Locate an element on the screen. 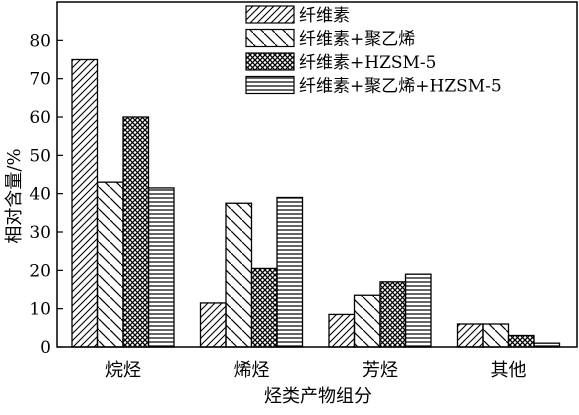 The height and width of the screenshot is (415, 579). legend-label: 纤维素+聚乙烯 is located at coordinates (357, 40).